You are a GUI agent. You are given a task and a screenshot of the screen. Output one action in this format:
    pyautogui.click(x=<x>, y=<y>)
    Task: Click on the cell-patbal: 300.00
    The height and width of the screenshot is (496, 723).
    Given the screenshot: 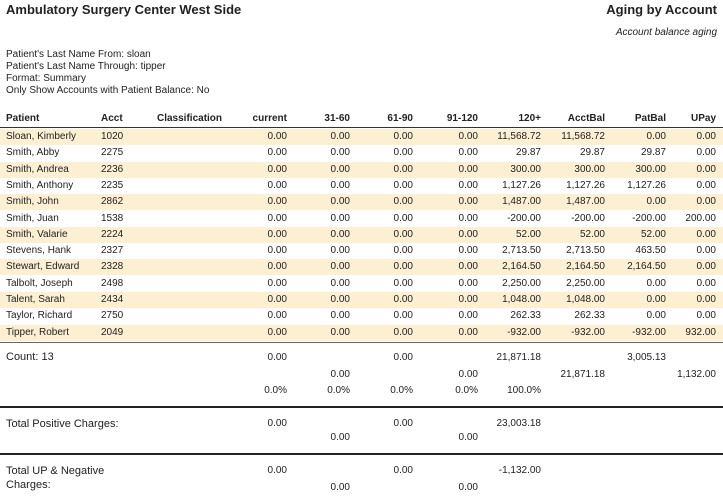 What is the action you would take?
    pyautogui.click(x=650, y=169)
    